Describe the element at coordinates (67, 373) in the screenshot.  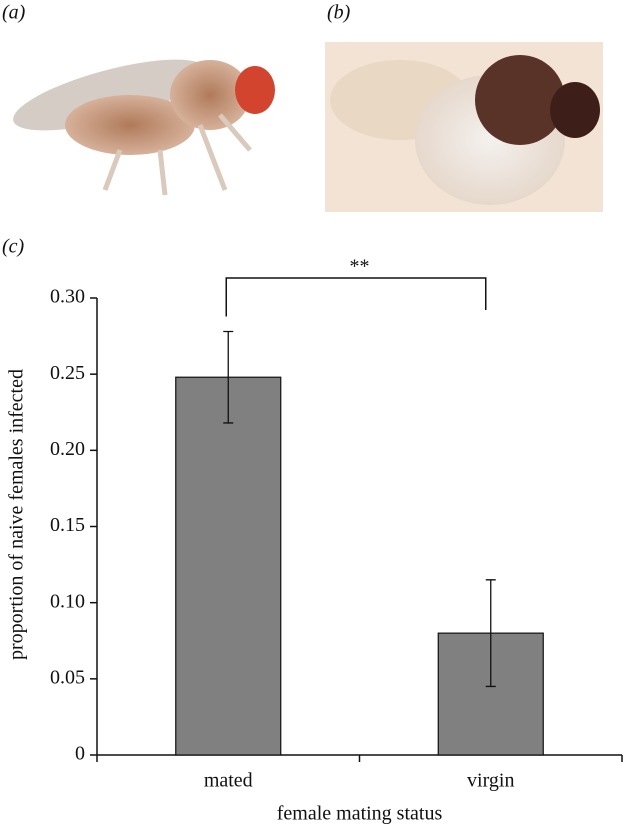
I see `y-tick-label: 0.25` at that location.